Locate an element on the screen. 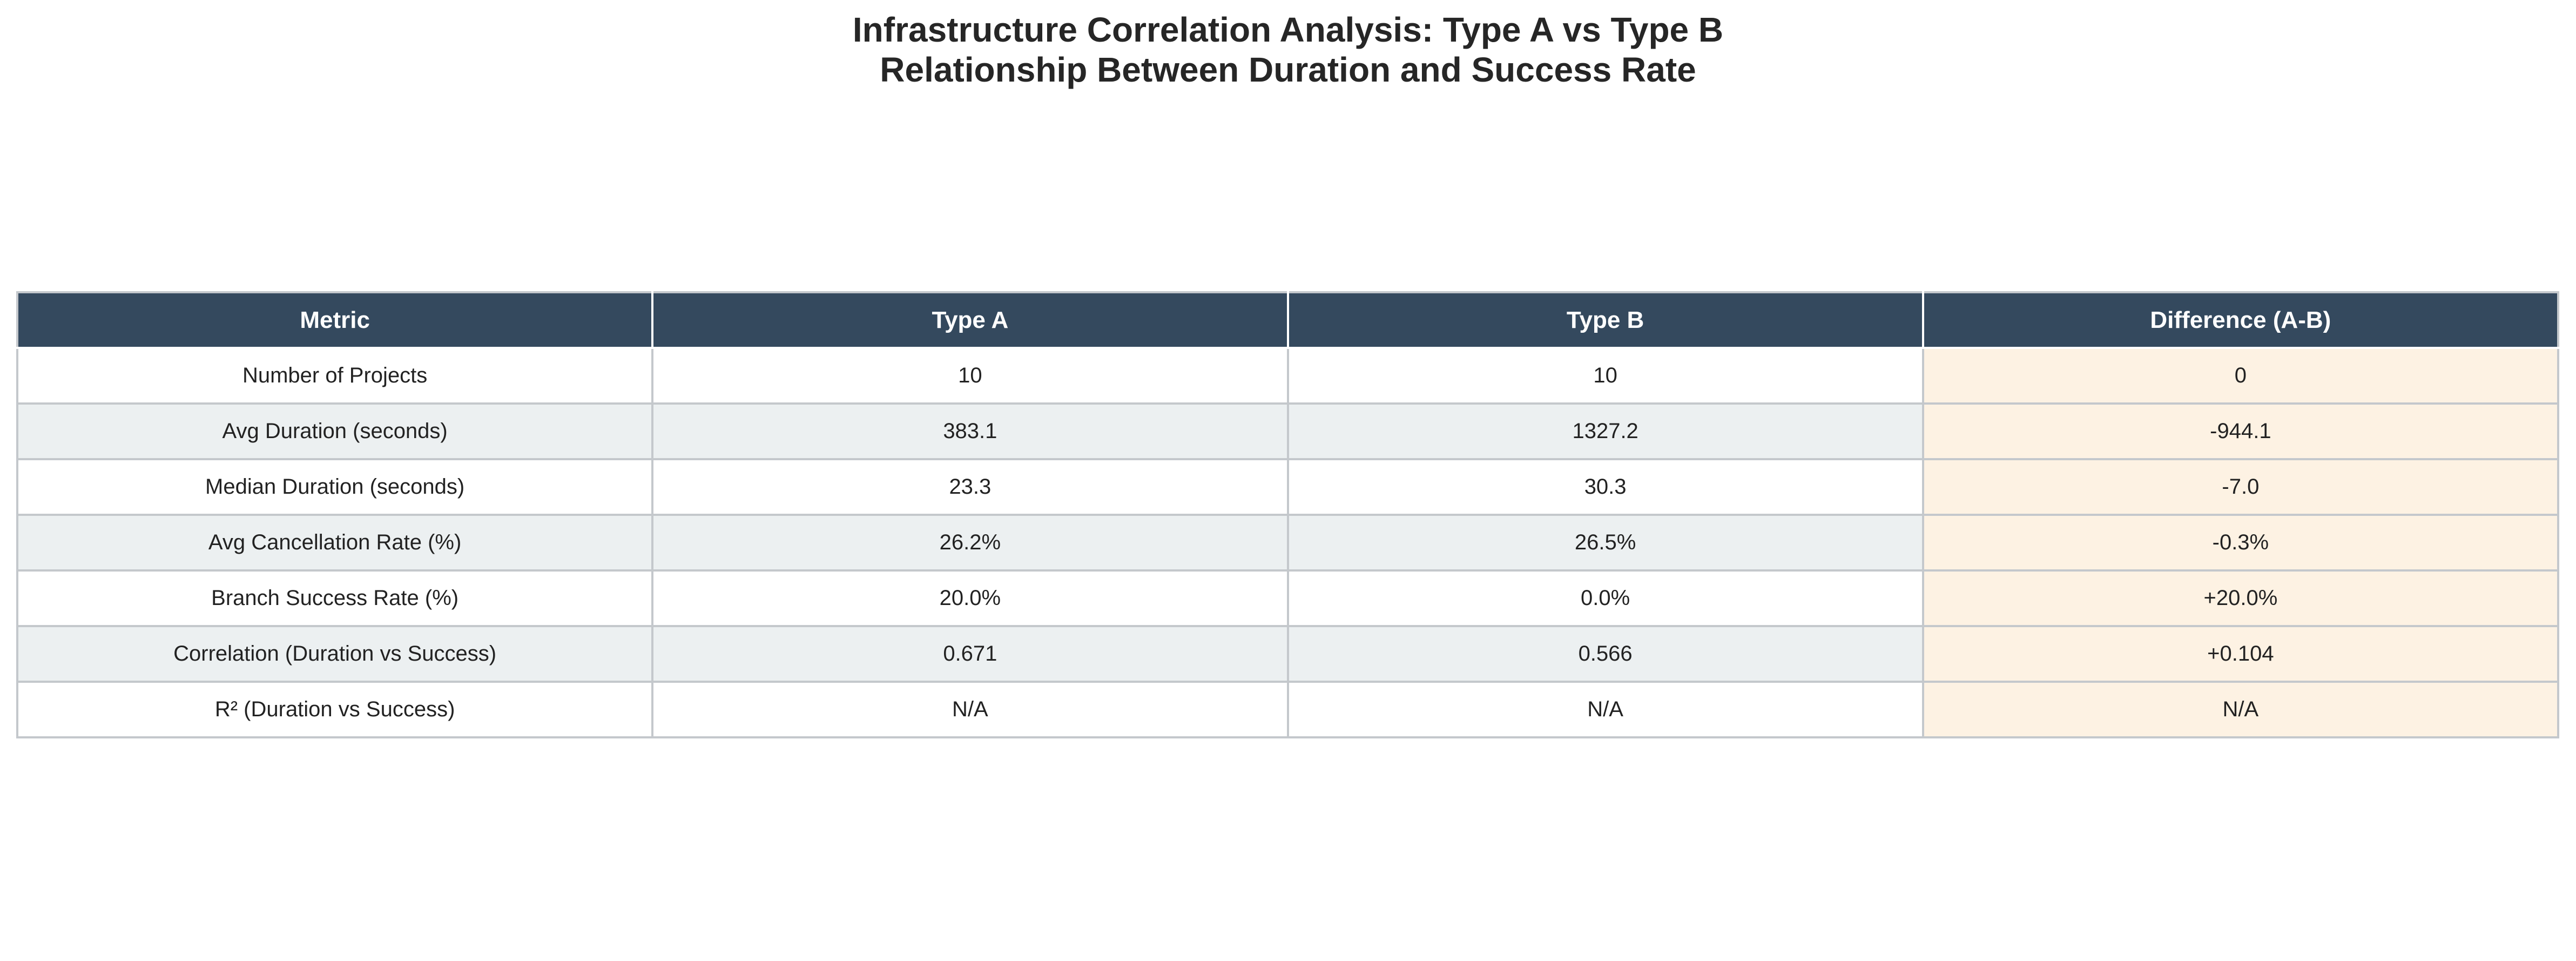 The image size is (2576, 961). table-row: Branch Success Rate (%) 20.0% 0.0% +20.0% is located at coordinates (1288, 598).